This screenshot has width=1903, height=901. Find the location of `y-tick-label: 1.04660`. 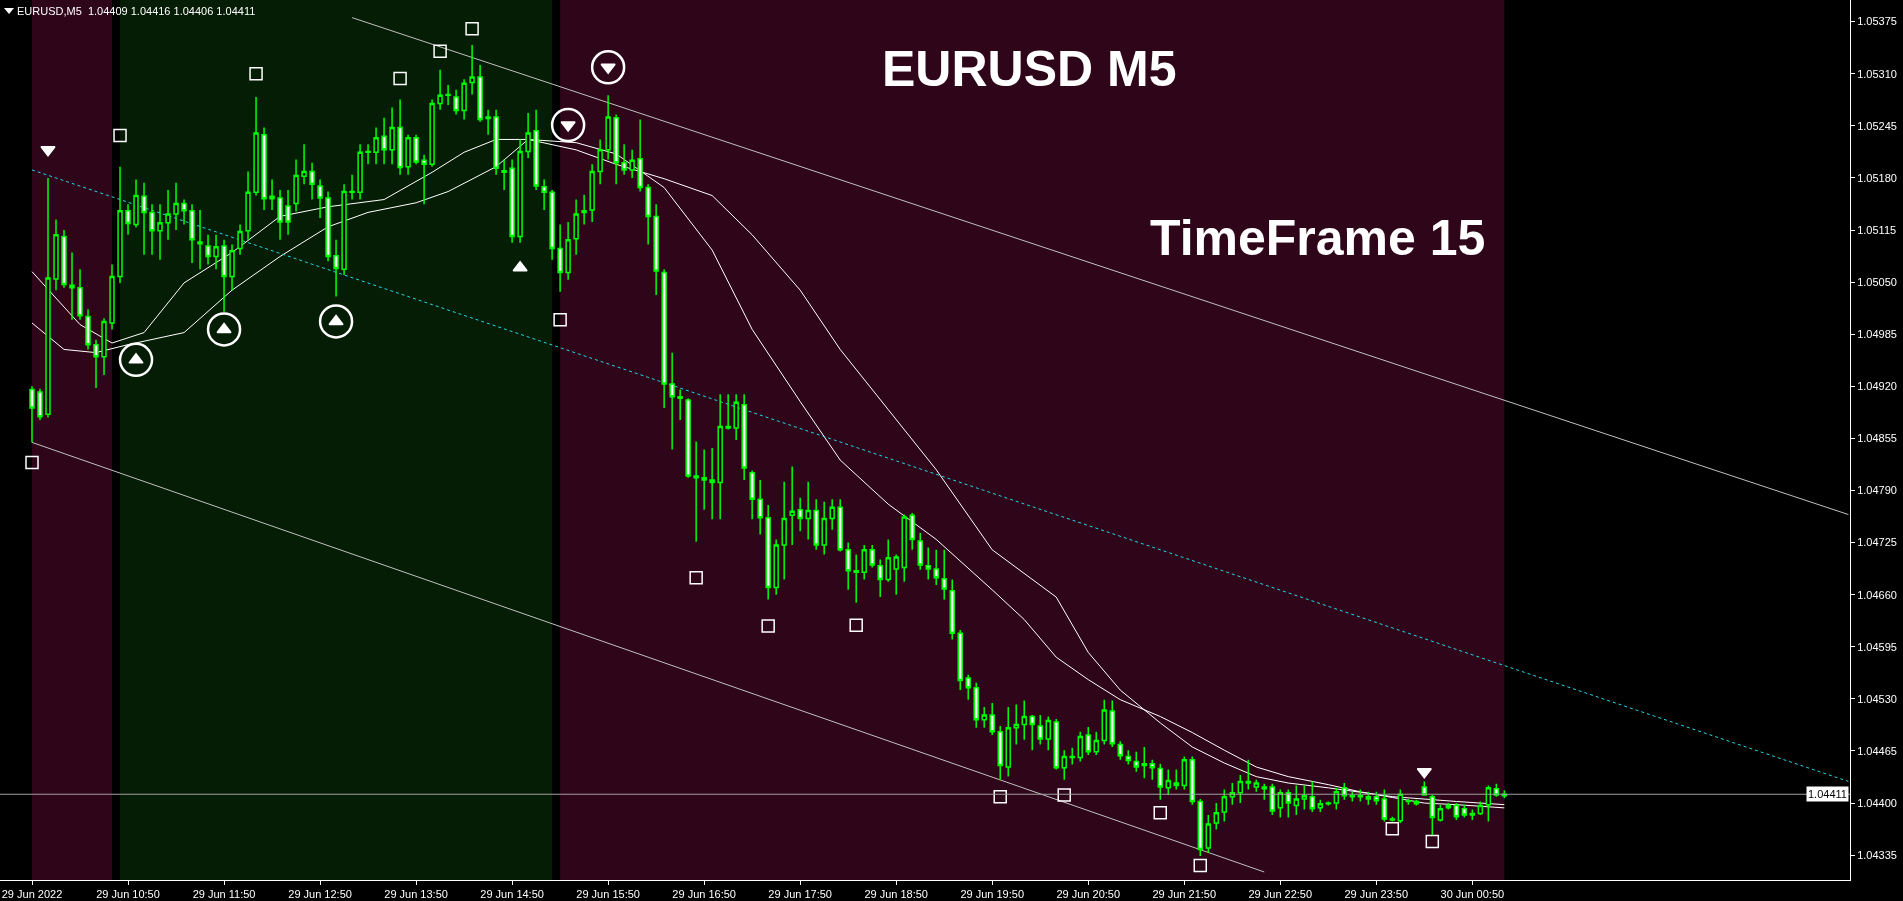

y-tick-label: 1.04660 is located at coordinates (1877, 594).